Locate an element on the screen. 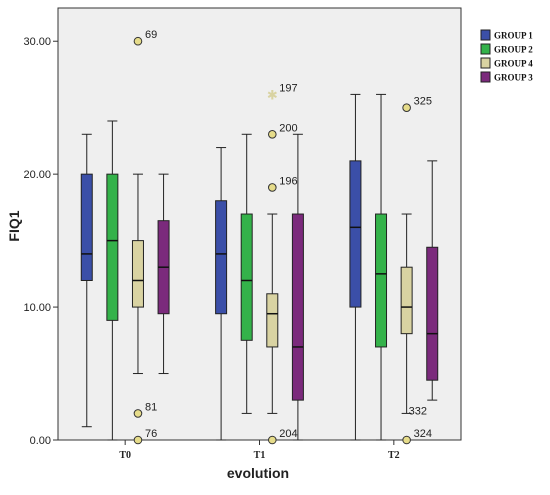 The width and height of the screenshot is (550, 495). outlier-label: 332 is located at coordinates (418, 411).